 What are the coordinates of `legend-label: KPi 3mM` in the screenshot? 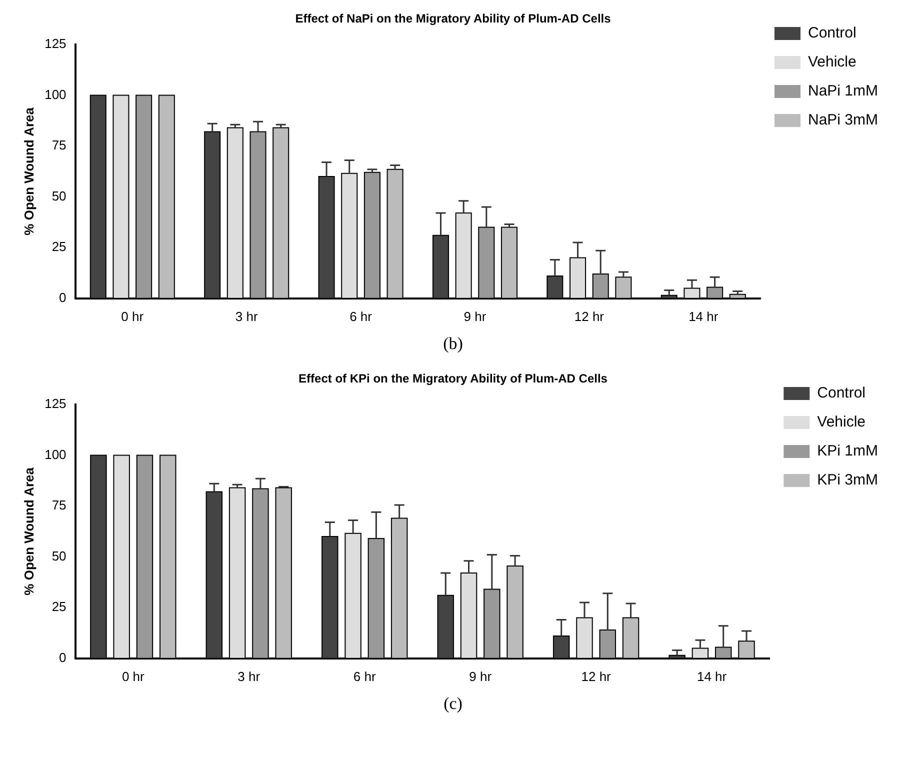 It's located at (847, 480).